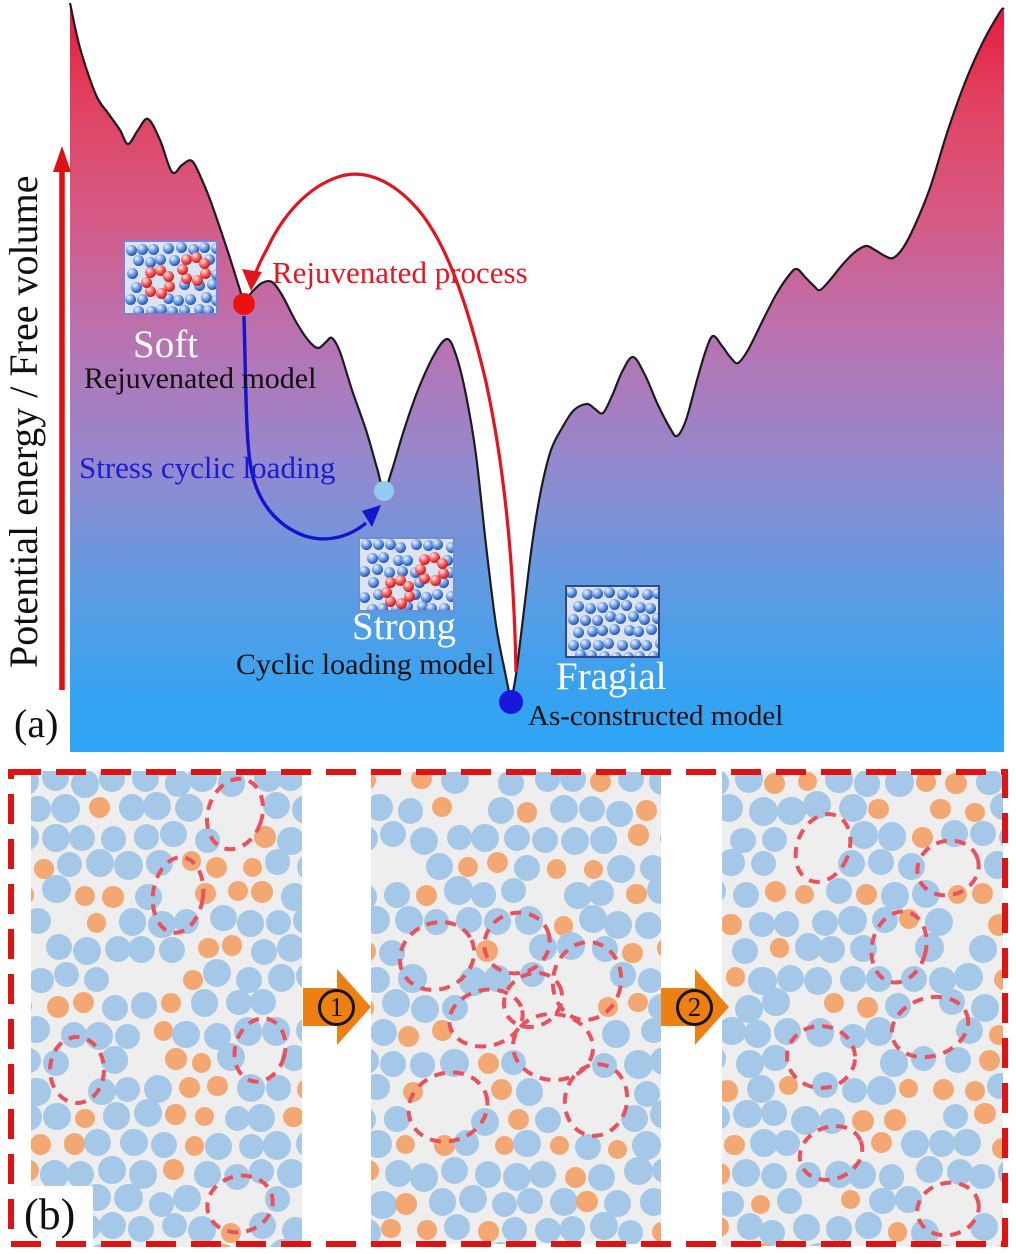 The width and height of the screenshot is (1016, 1254). What do you see at coordinates (23, 422) in the screenshot?
I see `y-axis-label: Potential energy / Free volume` at bounding box center [23, 422].